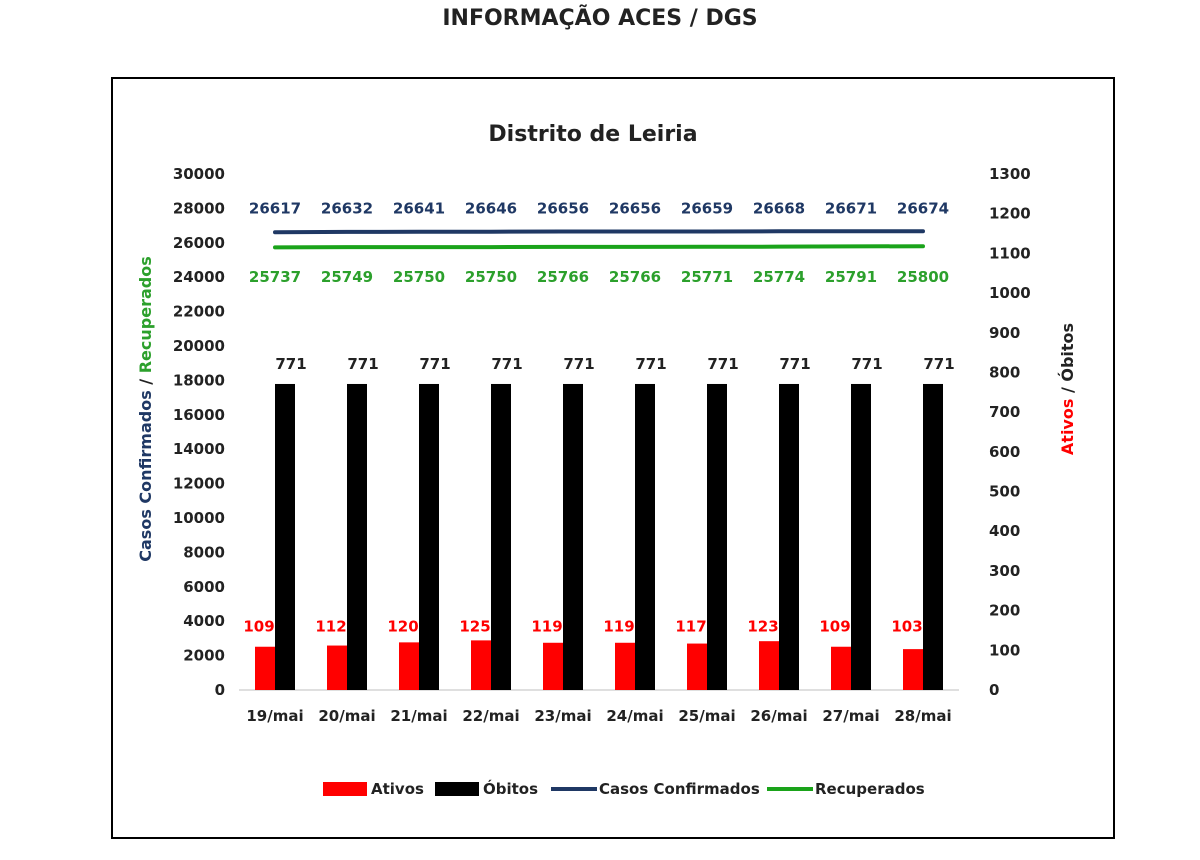  Describe the element at coordinates (850, 716) in the screenshot. I see `x-tick-label: 27/mai` at that location.